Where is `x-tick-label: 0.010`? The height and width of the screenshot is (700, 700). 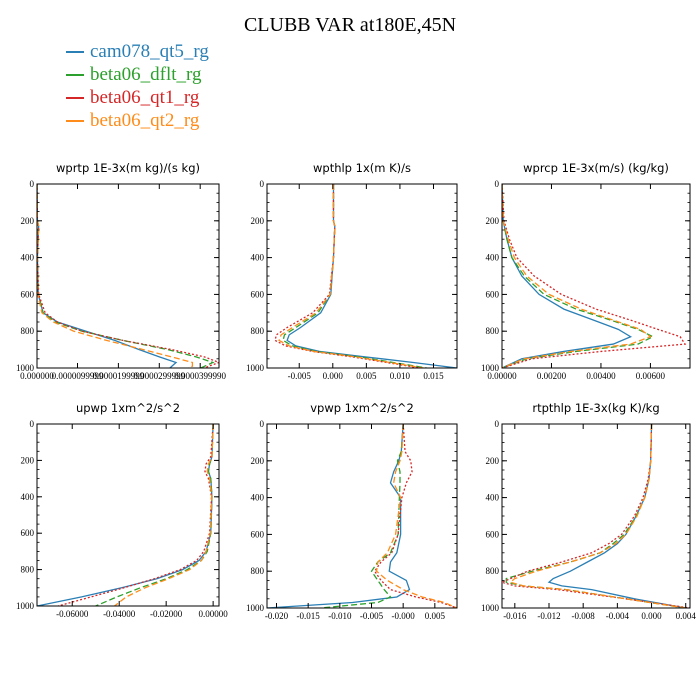 x-tick-label: 0.010 is located at coordinates (400, 376).